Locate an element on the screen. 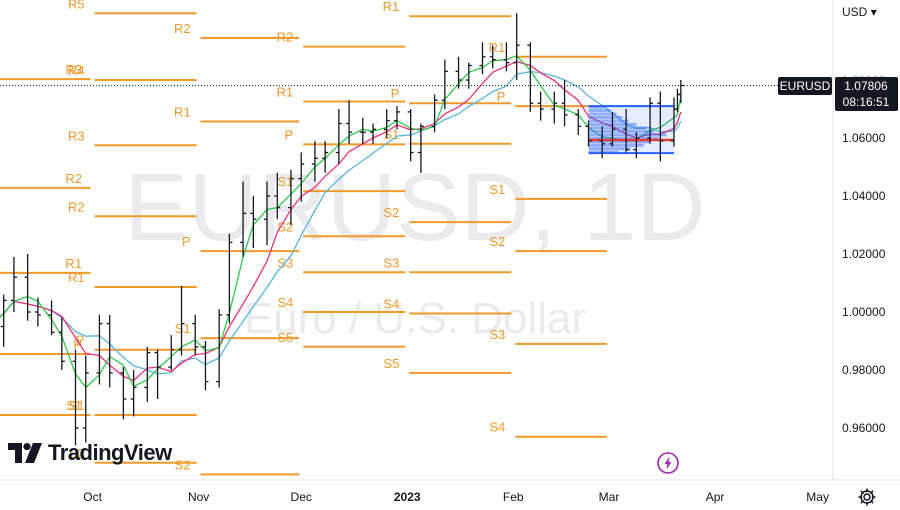 The width and height of the screenshot is (900, 510). price-tag-countdown: 08:16:51 is located at coordinates (866, 102).